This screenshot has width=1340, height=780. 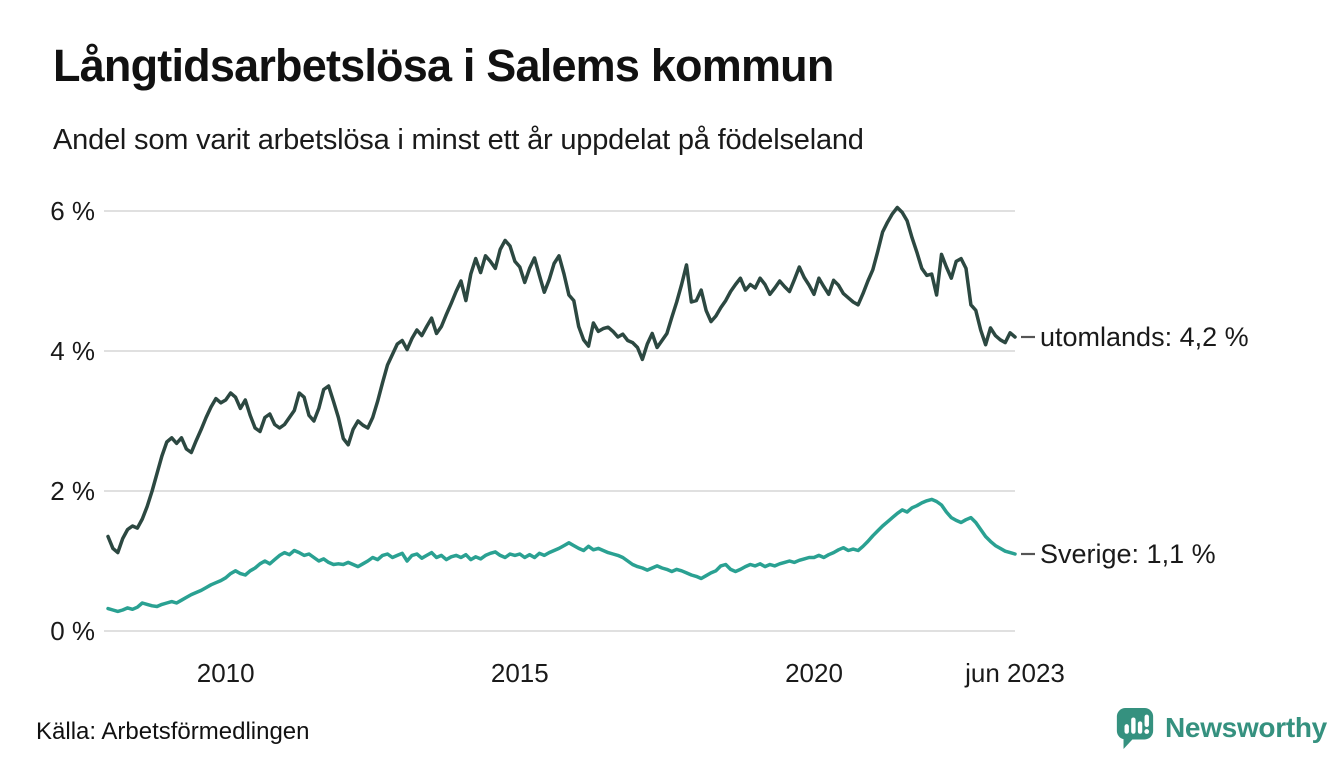 What do you see at coordinates (1135, 728) in the screenshot?
I see `newsworthy-logo-icon` at bounding box center [1135, 728].